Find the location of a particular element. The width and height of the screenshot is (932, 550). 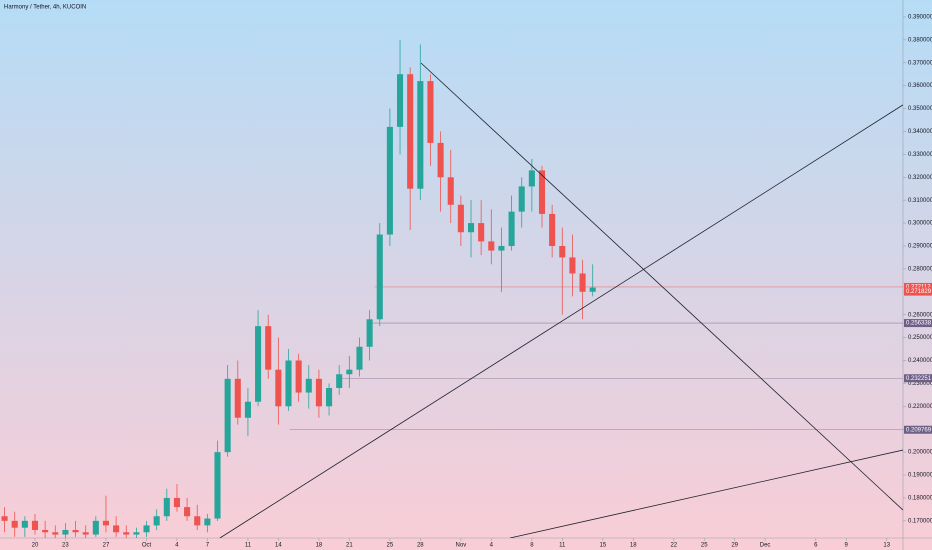

x-tick-label: 28 is located at coordinates (420, 546).